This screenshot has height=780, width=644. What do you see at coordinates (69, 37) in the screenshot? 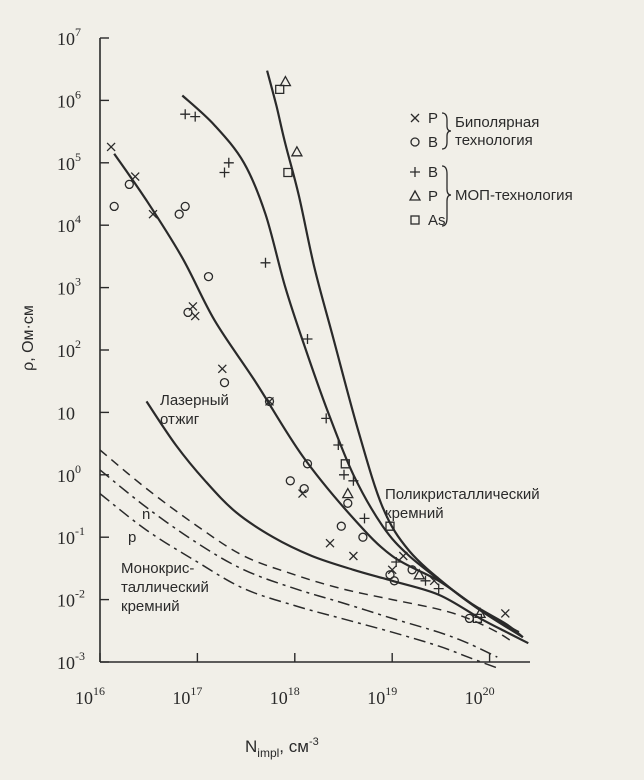
I see `y-tick-label: 10⁷` at bounding box center [69, 37].